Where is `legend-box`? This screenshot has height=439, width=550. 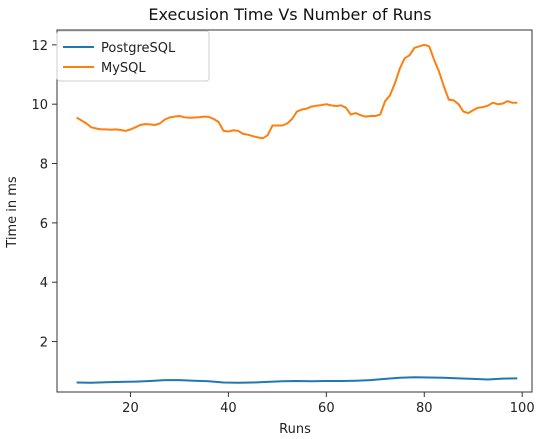 legend-box is located at coordinates (133, 56).